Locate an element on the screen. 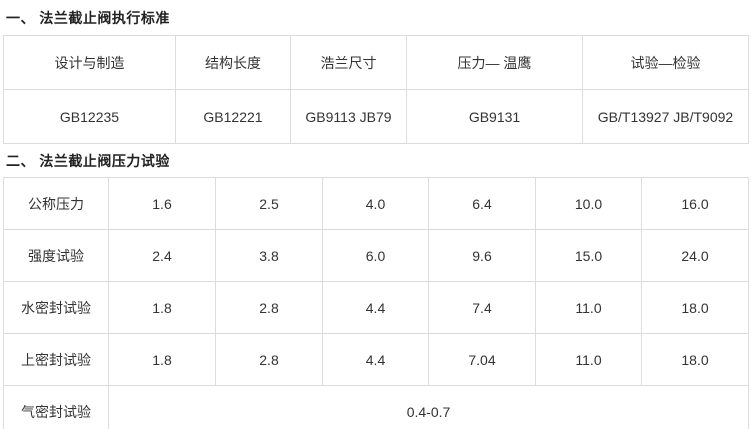  pressure-value-cell: 7.04 is located at coordinates (482, 359).